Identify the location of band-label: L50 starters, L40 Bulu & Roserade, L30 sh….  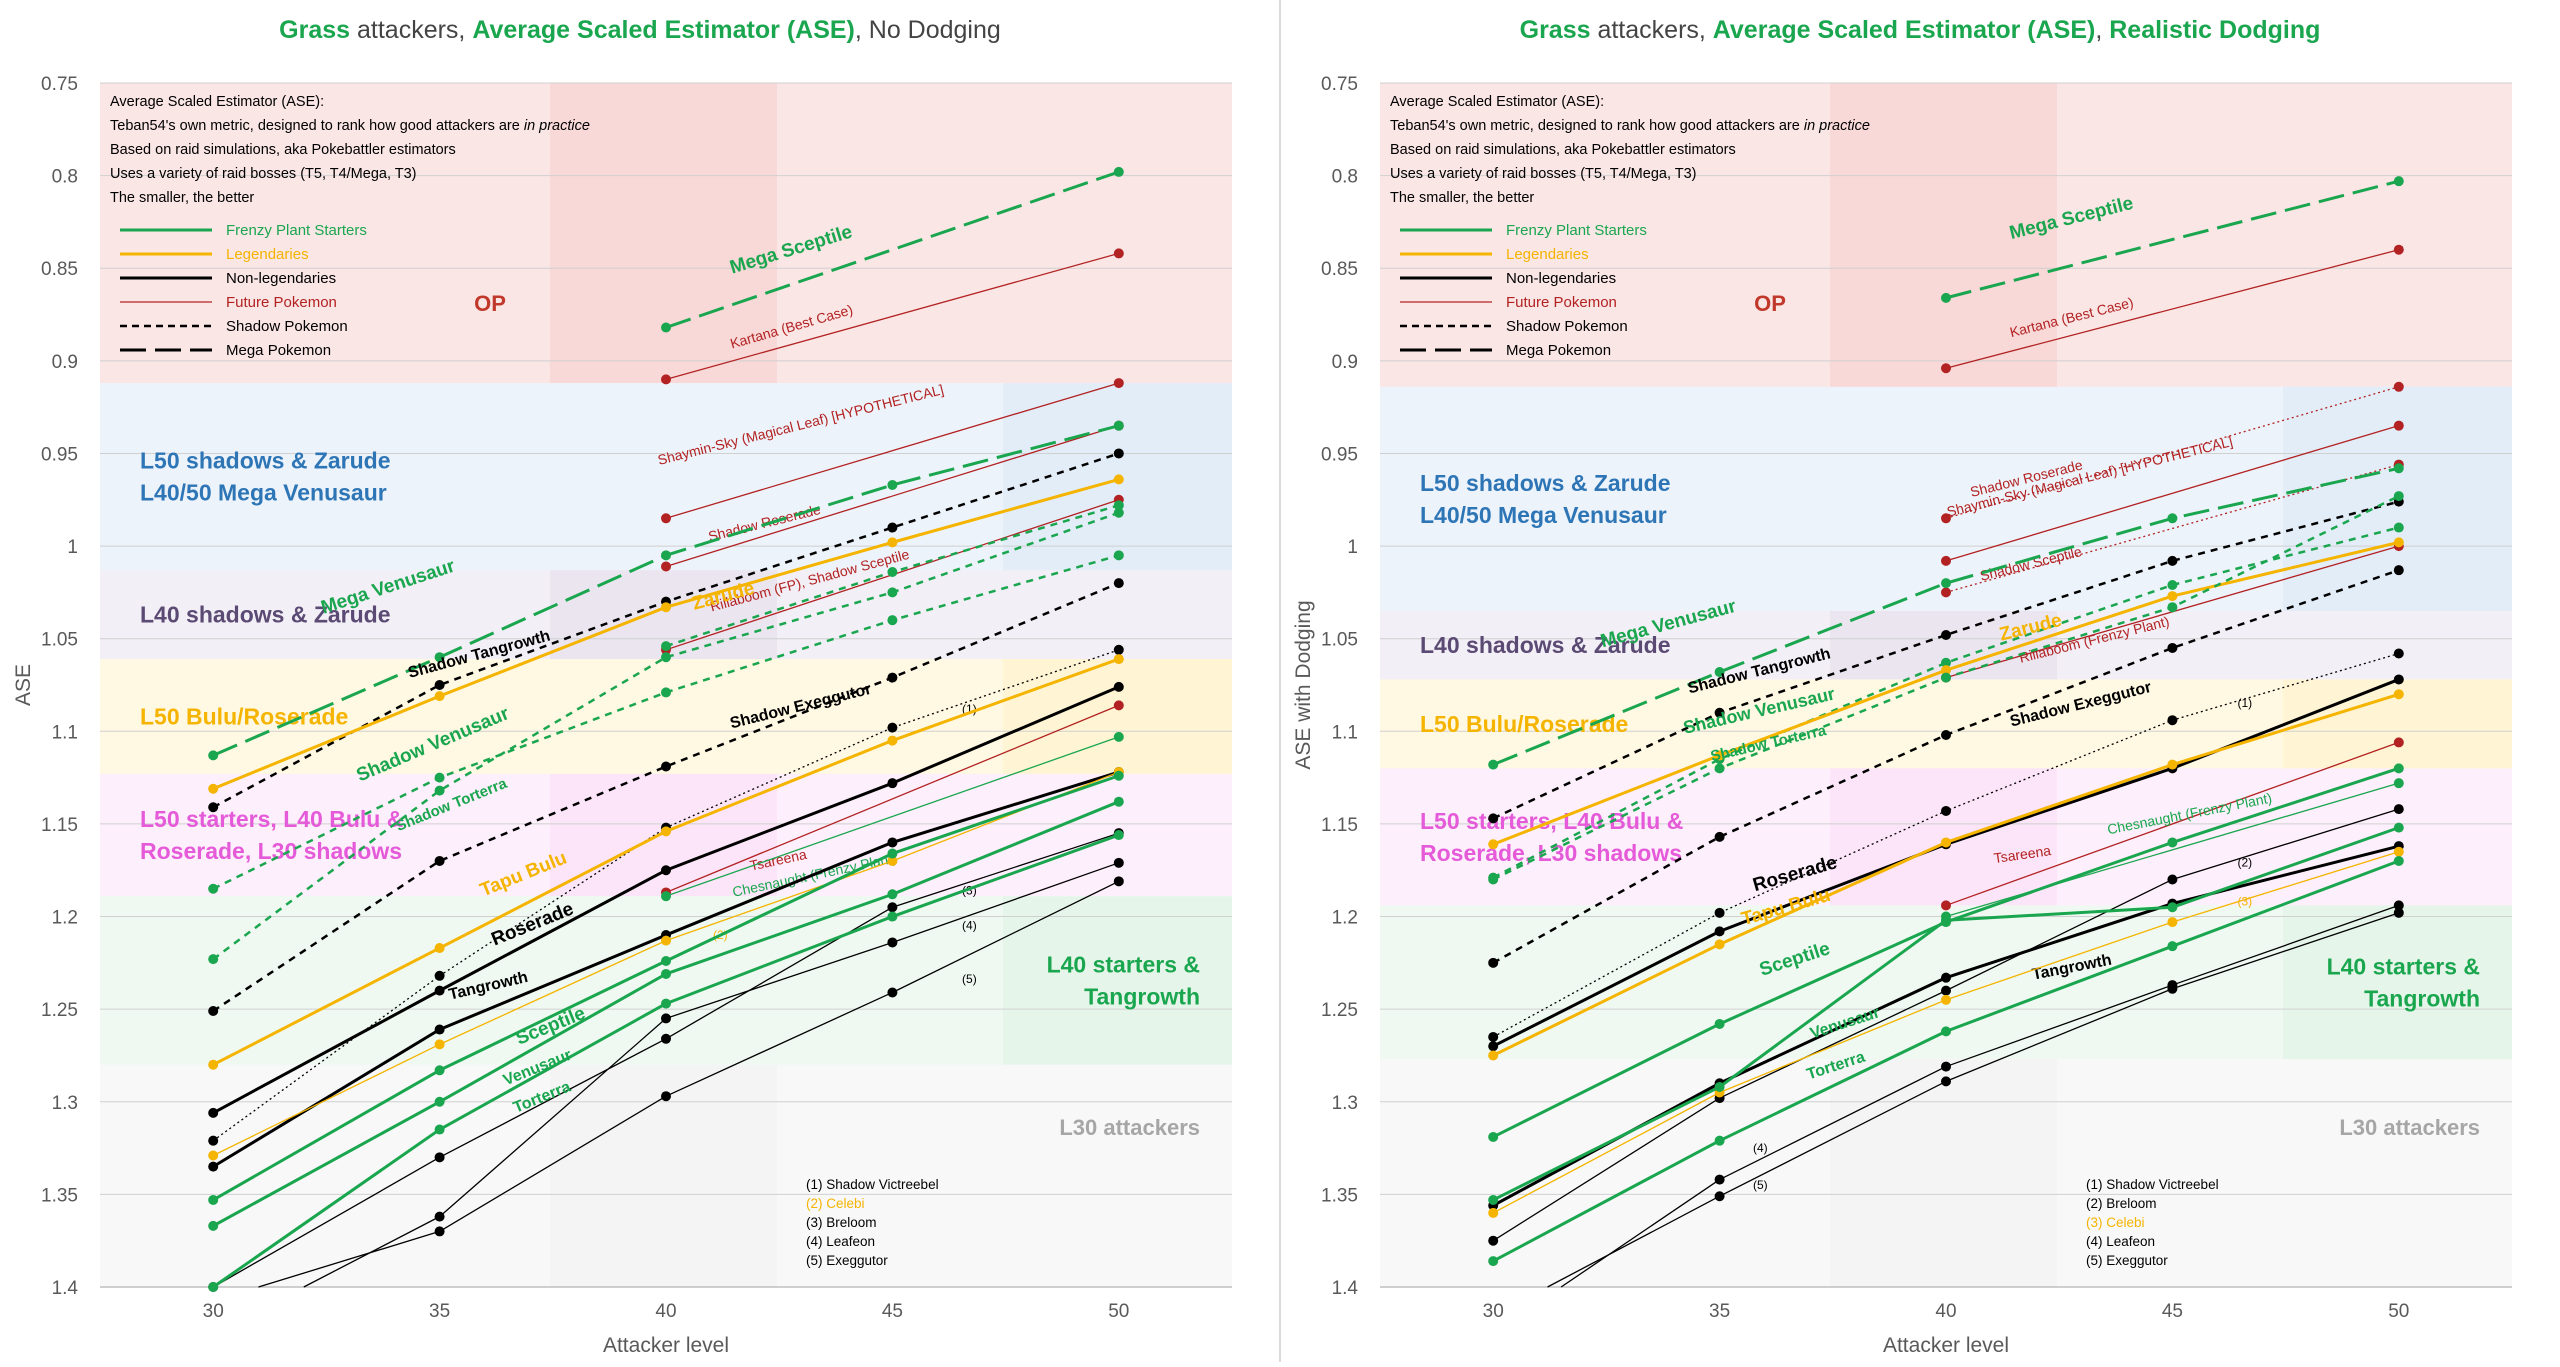
(1551, 837).